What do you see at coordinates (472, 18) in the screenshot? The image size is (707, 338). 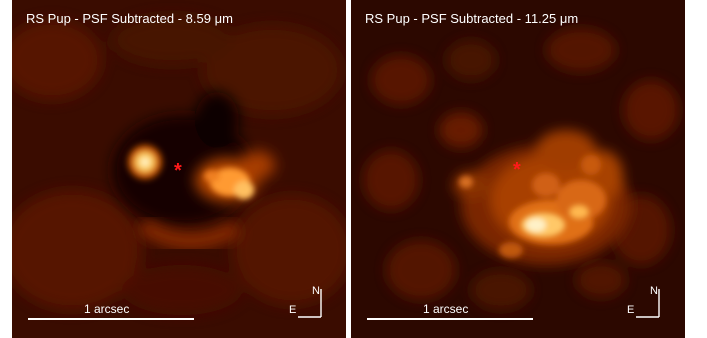 I see `panel-title: RS Pup - PSF Subtracted - 11.25 μm` at bounding box center [472, 18].